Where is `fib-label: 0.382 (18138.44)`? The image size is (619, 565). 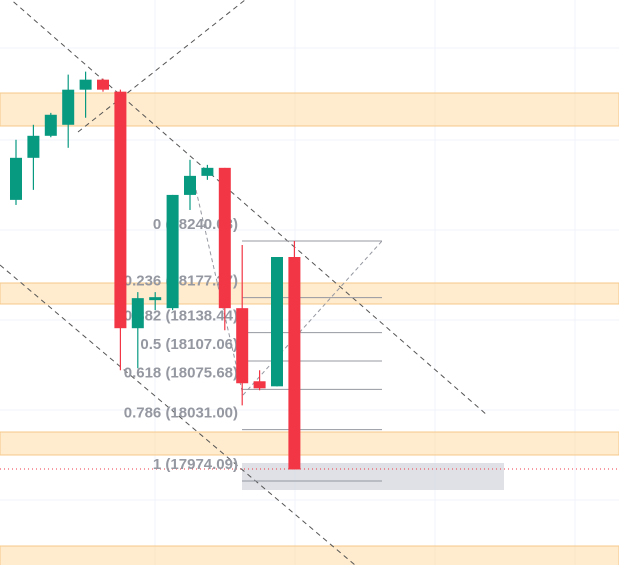
fib-label: 0.382 (18138.44) is located at coordinates (181, 316).